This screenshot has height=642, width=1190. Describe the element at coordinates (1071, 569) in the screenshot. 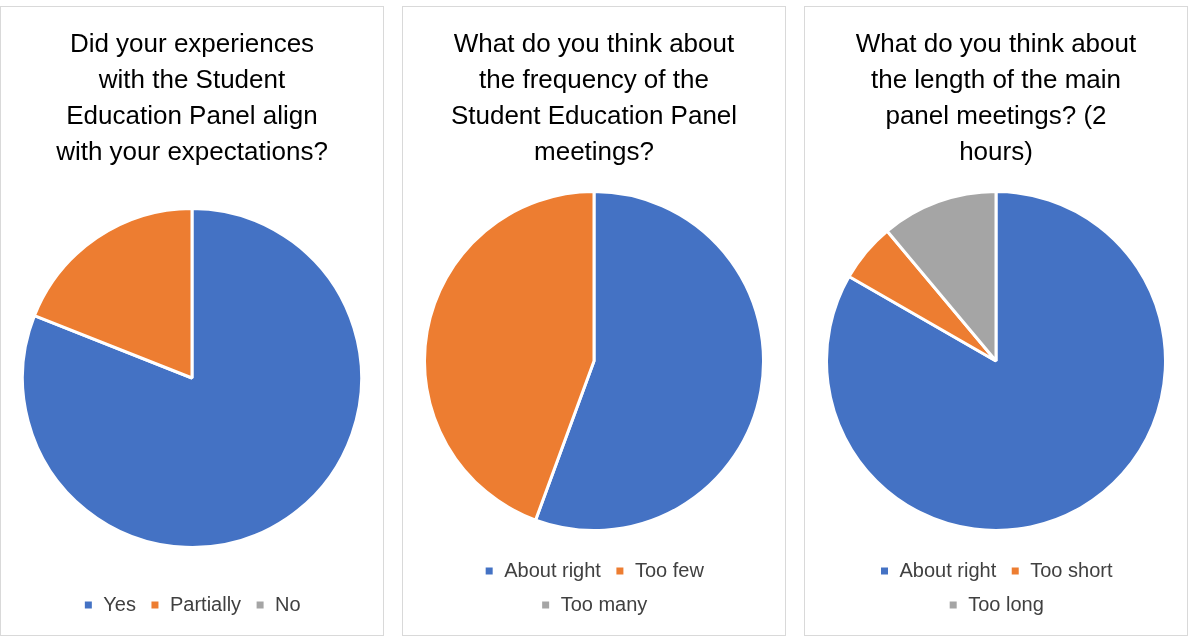

I see `legend-label: Too short` at that location.